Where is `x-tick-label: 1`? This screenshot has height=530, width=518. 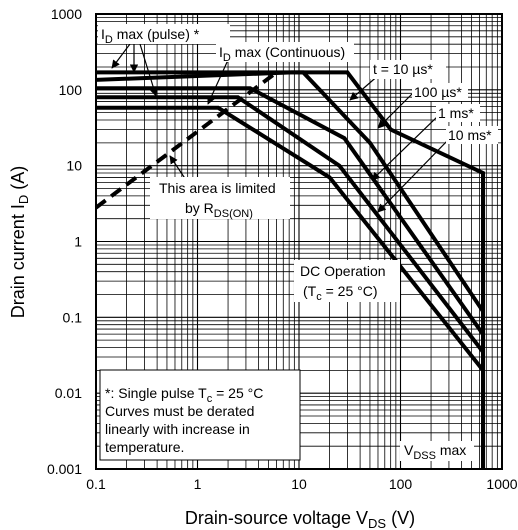 x-tick-label: 1 is located at coordinates (198, 484).